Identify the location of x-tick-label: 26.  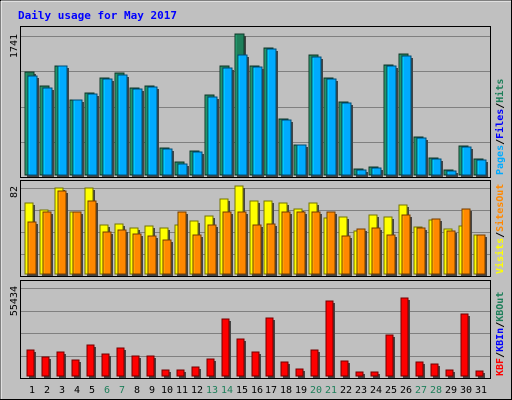
(406, 390).